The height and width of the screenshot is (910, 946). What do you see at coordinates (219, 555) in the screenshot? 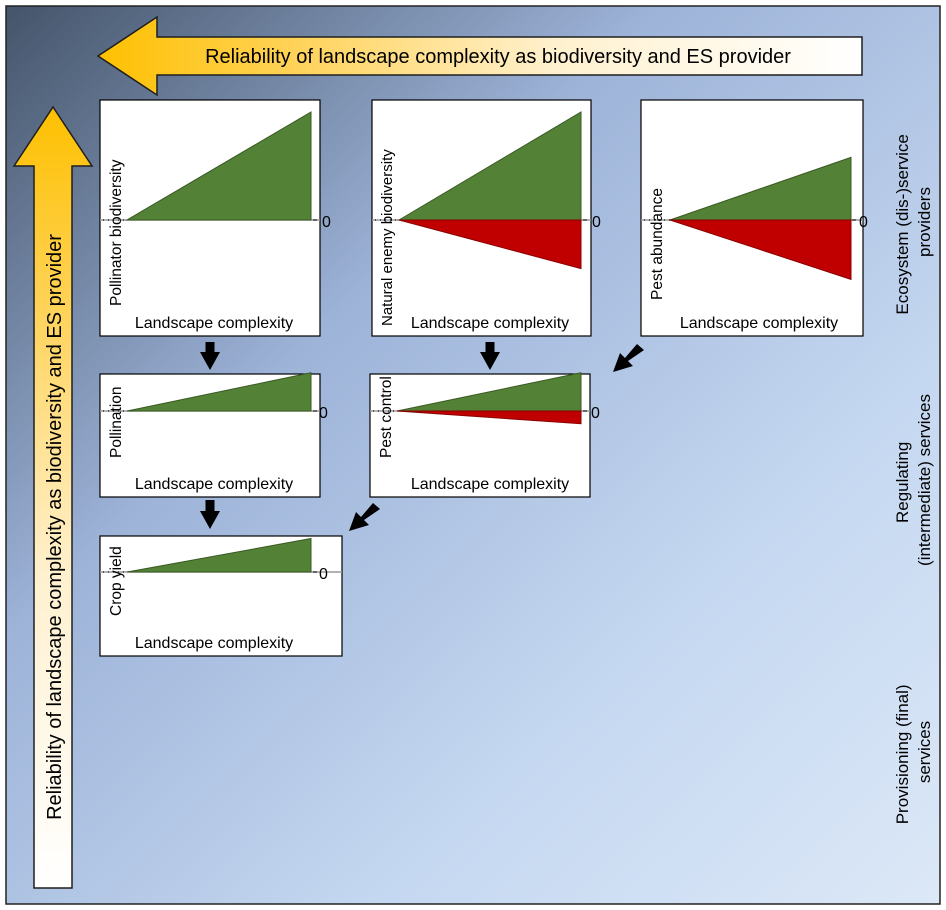
I see `crop-yield-positive-wedge` at bounding box center [219, 555].